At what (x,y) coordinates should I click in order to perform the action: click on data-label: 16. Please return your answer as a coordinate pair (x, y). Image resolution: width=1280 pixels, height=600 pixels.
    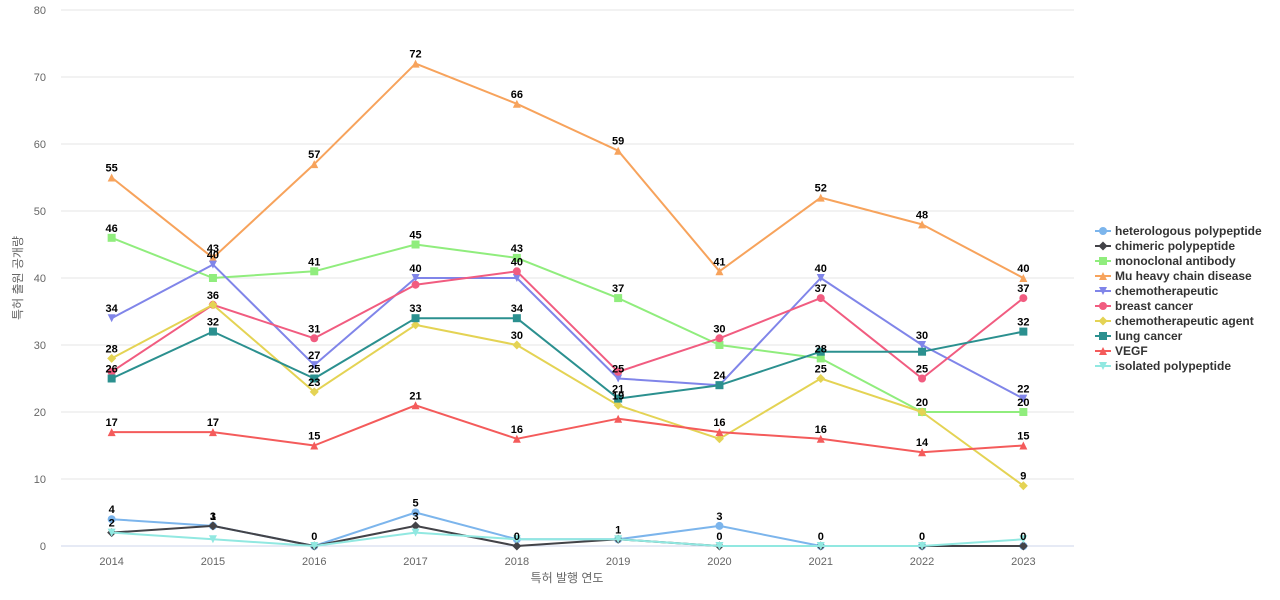
    Looking at the image, I should click on (719, 423).